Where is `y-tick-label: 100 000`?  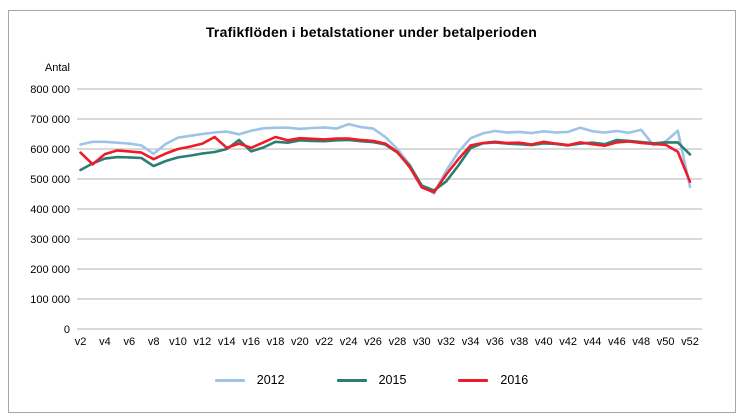
y-tick-label: 100 000 is located at coordinates (50, 300).